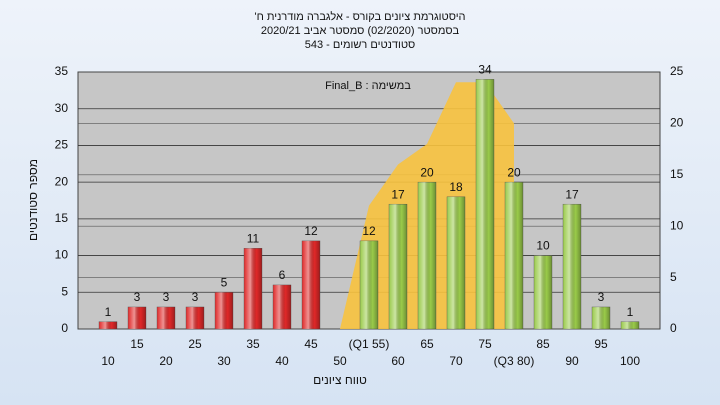 Image resolution: width=720 pixels, height=405 pixels. What do you see at coordinates (62, 145) in the screenshot?
I see `y-tick-label: 25` at bounding box center [62, 145].